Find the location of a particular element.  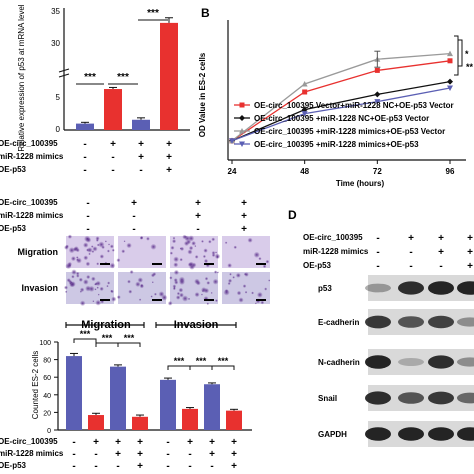

panel-d-header-label: OE-circ_100395 is located at coordinates (333, 237).